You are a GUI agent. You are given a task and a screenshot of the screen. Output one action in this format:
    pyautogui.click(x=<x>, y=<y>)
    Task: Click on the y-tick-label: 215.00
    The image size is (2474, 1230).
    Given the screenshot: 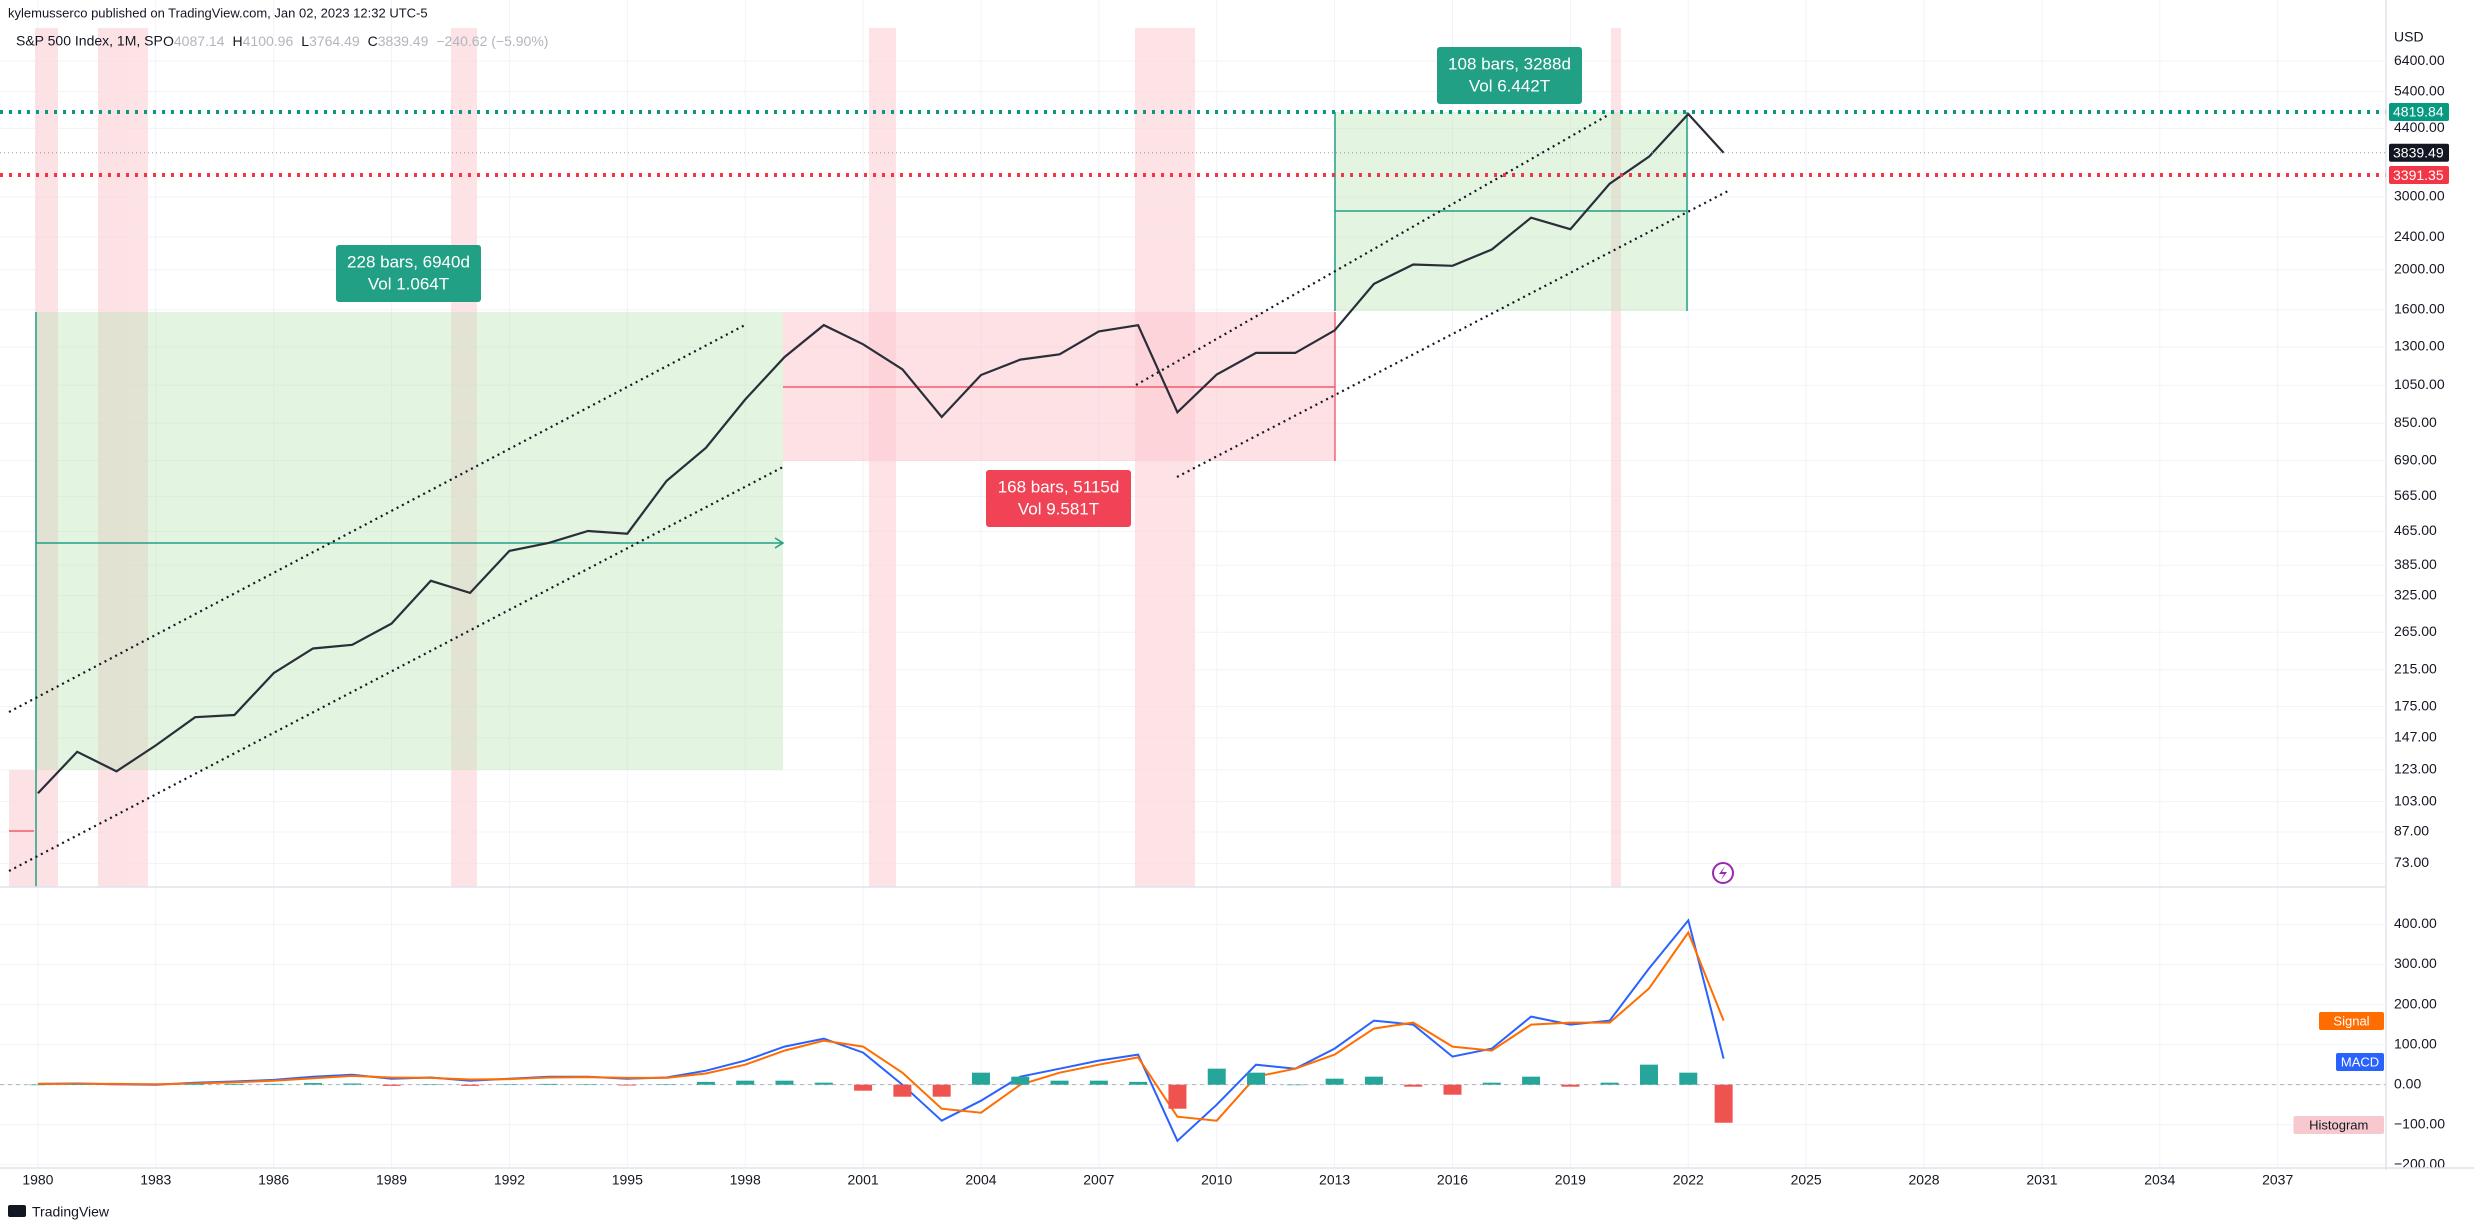 What is the action you would take?
    pyautogui.click(x=2415, y=668)
    